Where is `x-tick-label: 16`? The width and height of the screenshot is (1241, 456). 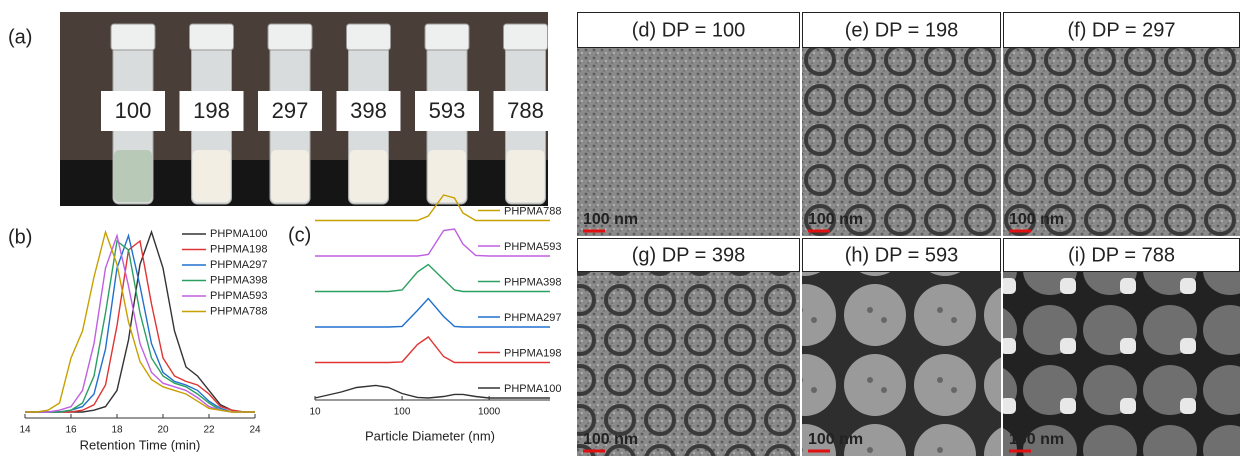
x-tick-label: 16 is located at coordinates (71, 430).